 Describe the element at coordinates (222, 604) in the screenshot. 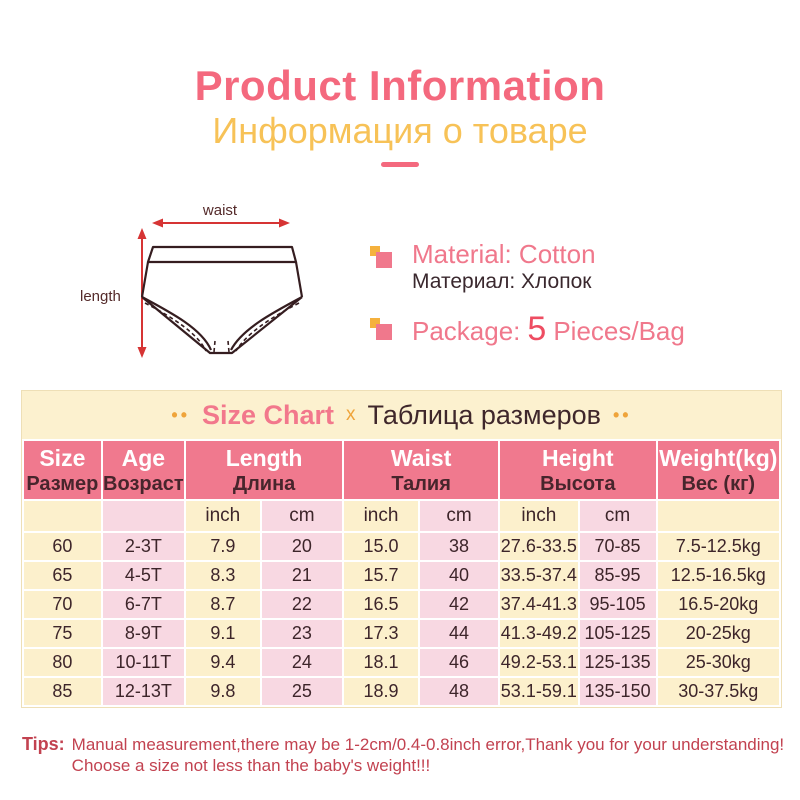

I see `size-cell: 8.7` at that location.